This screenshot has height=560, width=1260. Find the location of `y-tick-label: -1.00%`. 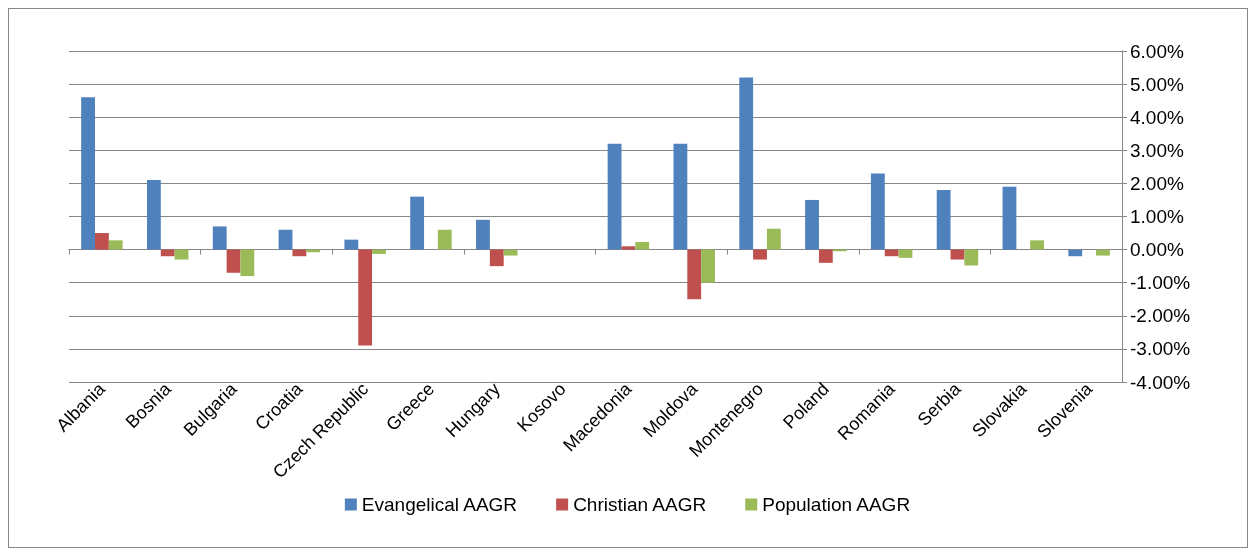

y-tick-label: -1.00% is located at coordinates (1160, 283).